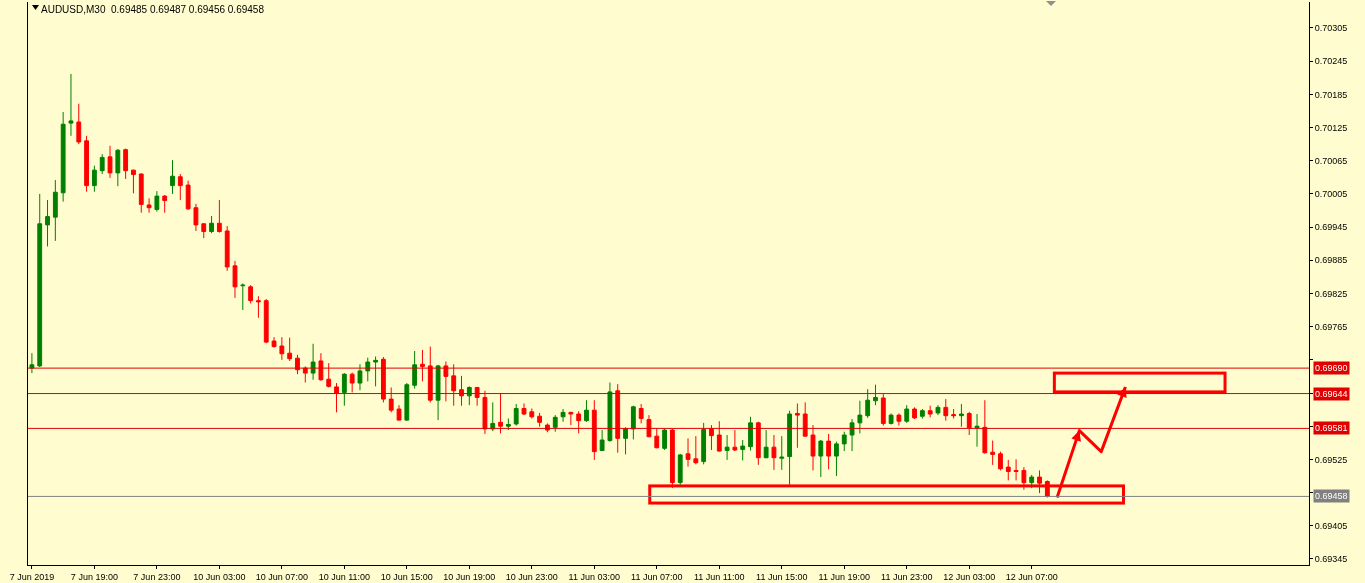 The width and height of the screenshot is (1365, 583). I want to click on x-tick-label: 10 Jun 11:00, so click(344, 576).